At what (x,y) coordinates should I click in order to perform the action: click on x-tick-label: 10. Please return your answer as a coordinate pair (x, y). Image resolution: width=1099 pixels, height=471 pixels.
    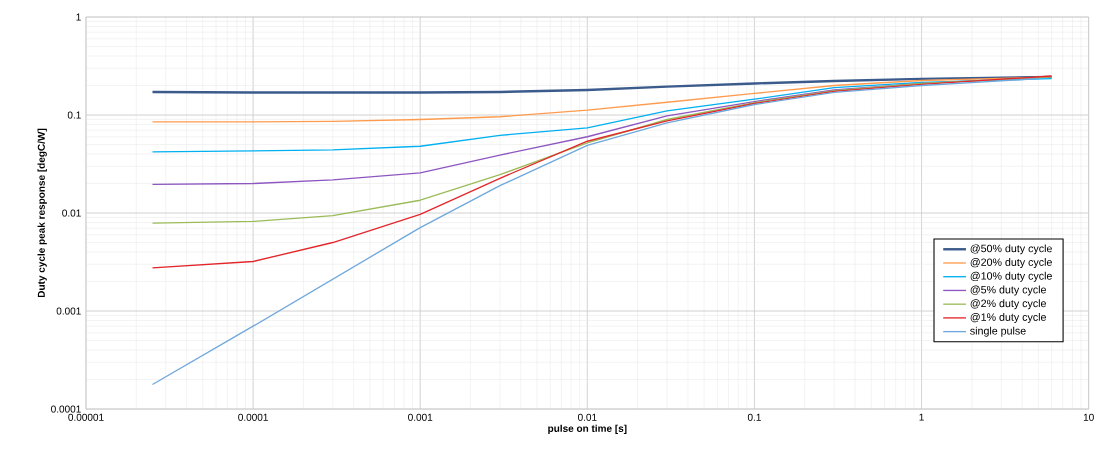
    Looking at the image, I should click on (1088, 417).